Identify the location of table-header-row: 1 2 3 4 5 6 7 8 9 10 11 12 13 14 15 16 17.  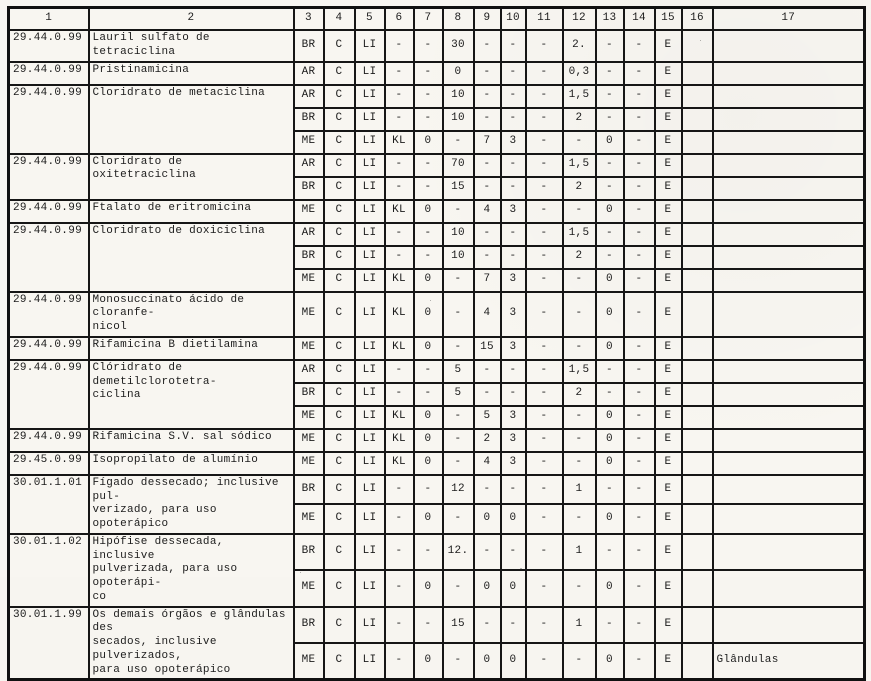
(436, 18).